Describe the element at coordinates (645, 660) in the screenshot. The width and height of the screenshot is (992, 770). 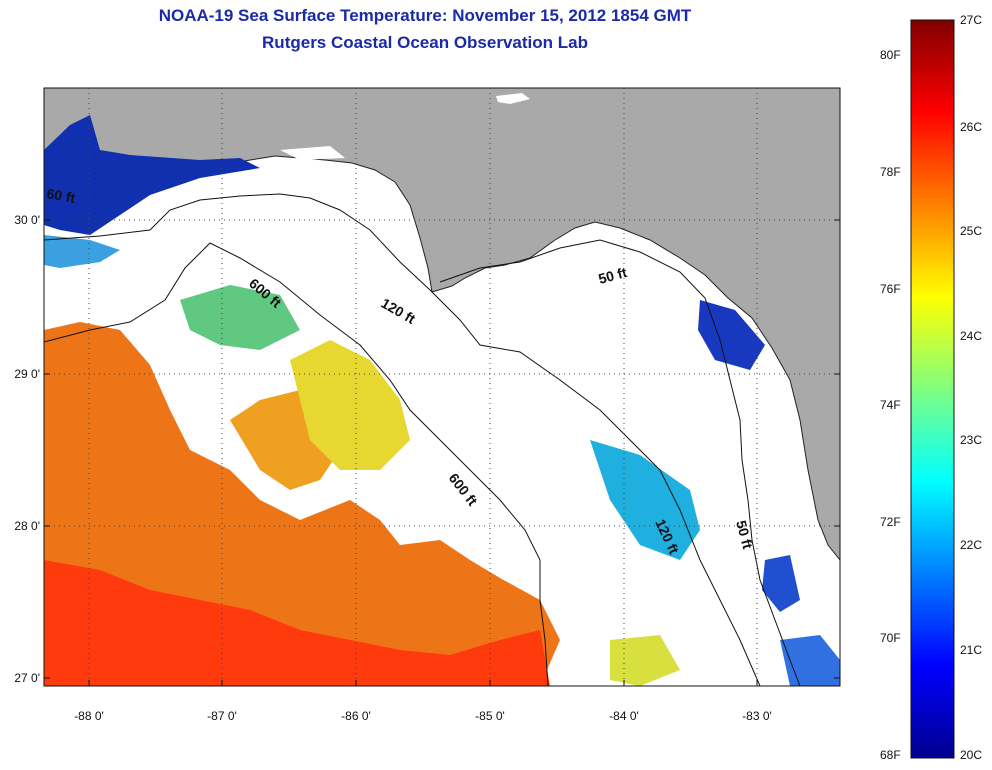
I see `sst-yellow-east` at that location.